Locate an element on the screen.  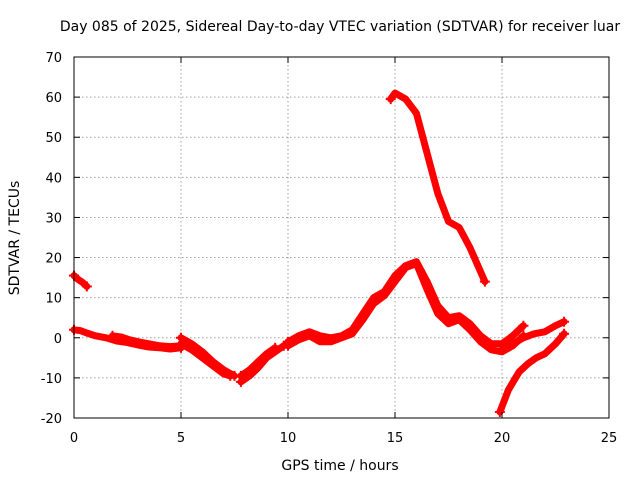
y-tick-label: 30 is located at coordinates (53, 218).